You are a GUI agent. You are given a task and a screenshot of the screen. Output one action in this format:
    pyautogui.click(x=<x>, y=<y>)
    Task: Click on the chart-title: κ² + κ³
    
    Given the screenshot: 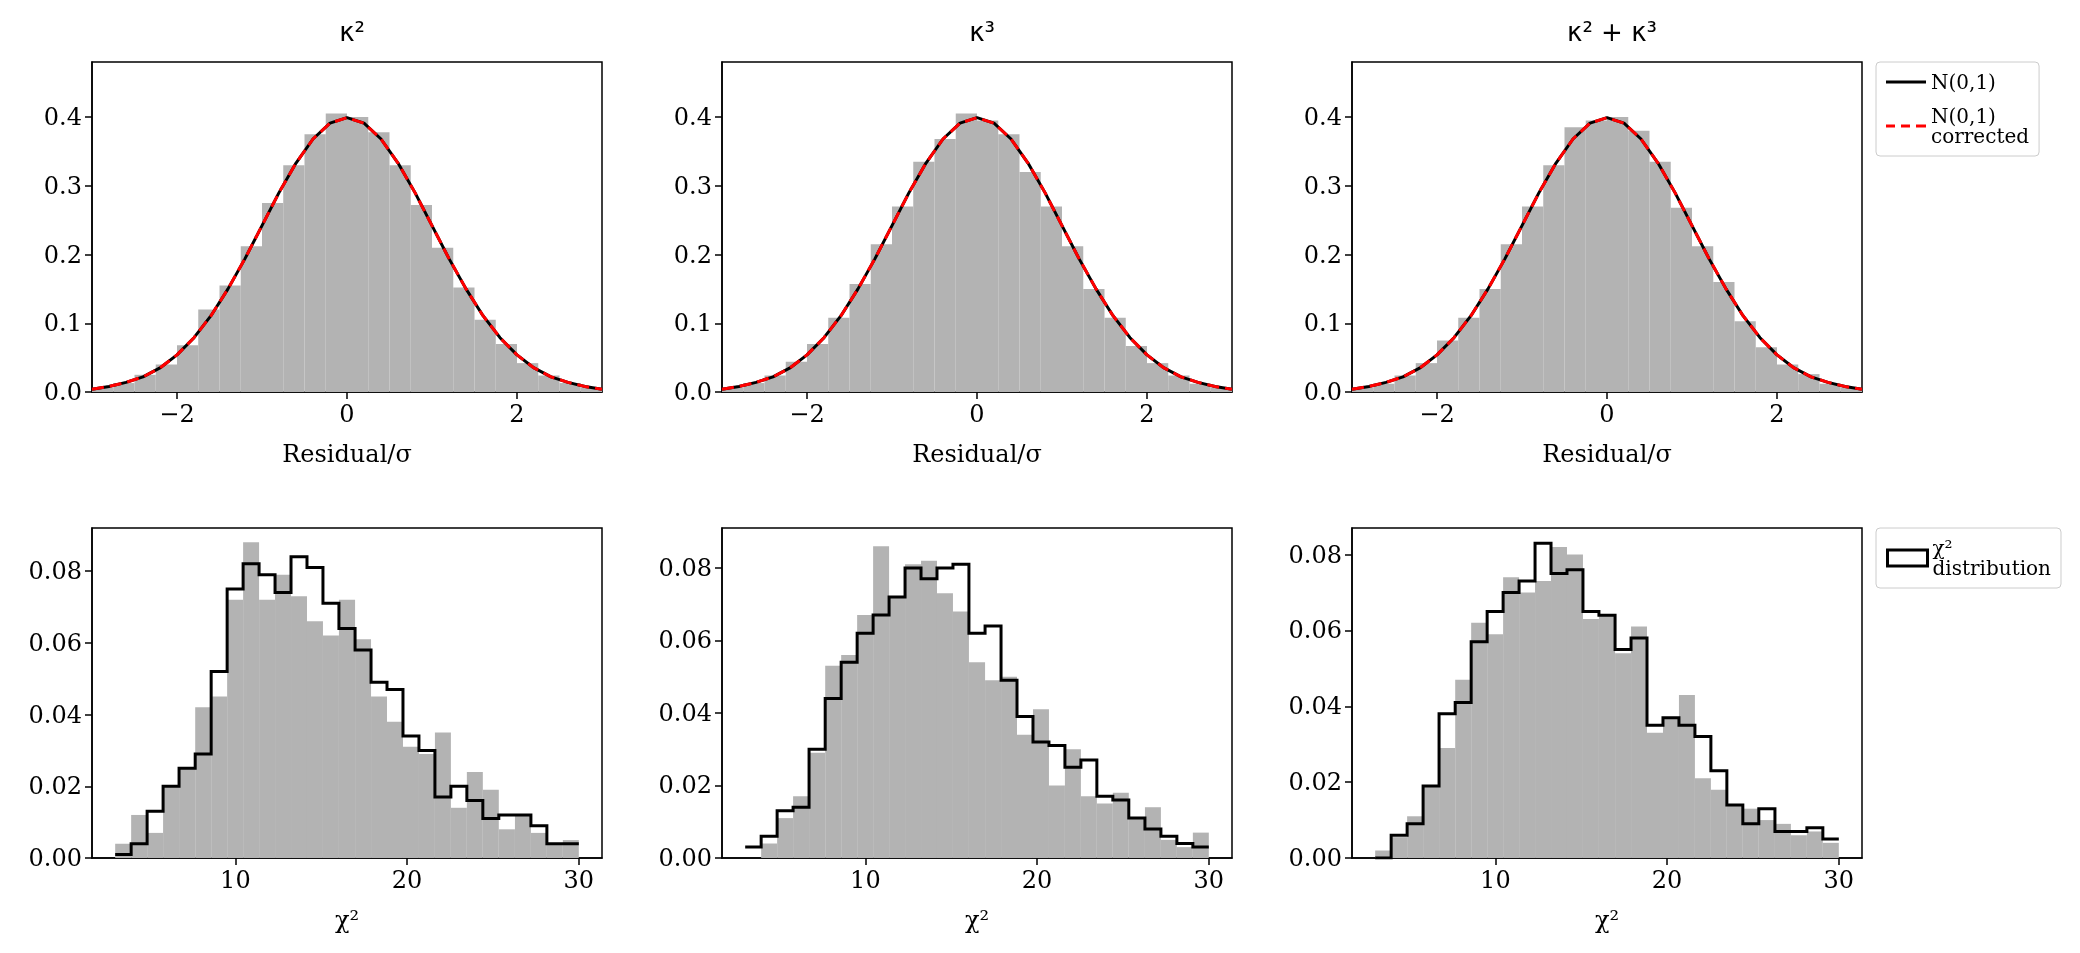 What is the action you would take?
    pyautogui.click(x=1612, y=32)
    